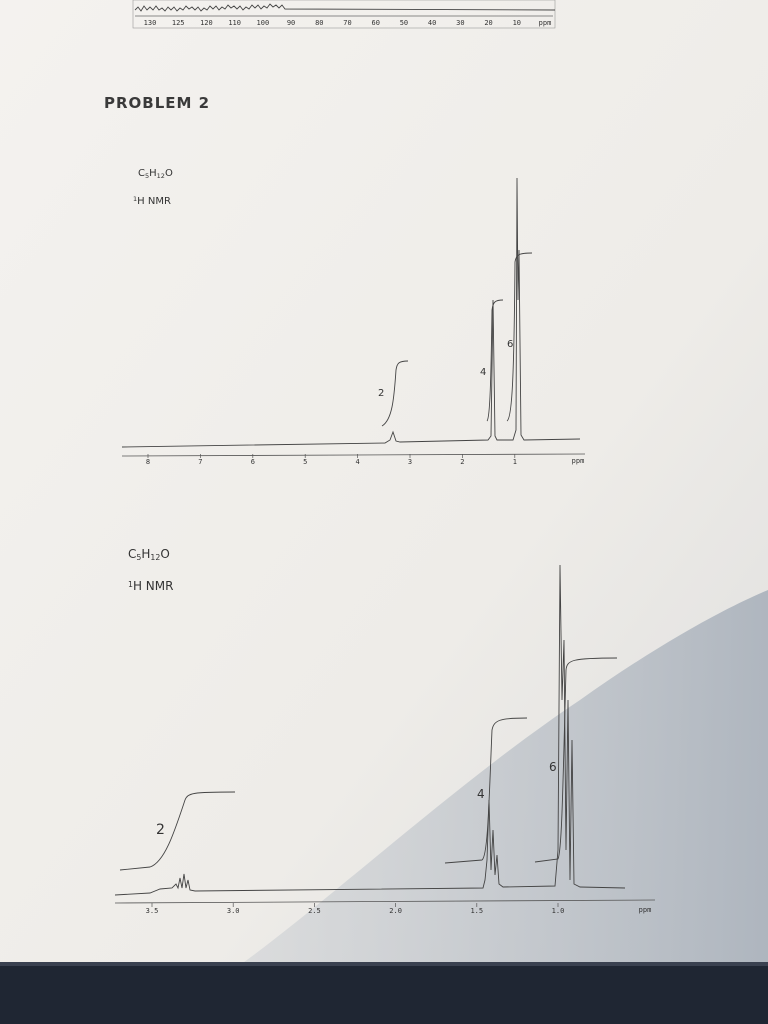  What do you see at coordinates (233, 911) in the screenshot?
I see `axis-tick-label: 3.0` at bounding box center [233, 911].